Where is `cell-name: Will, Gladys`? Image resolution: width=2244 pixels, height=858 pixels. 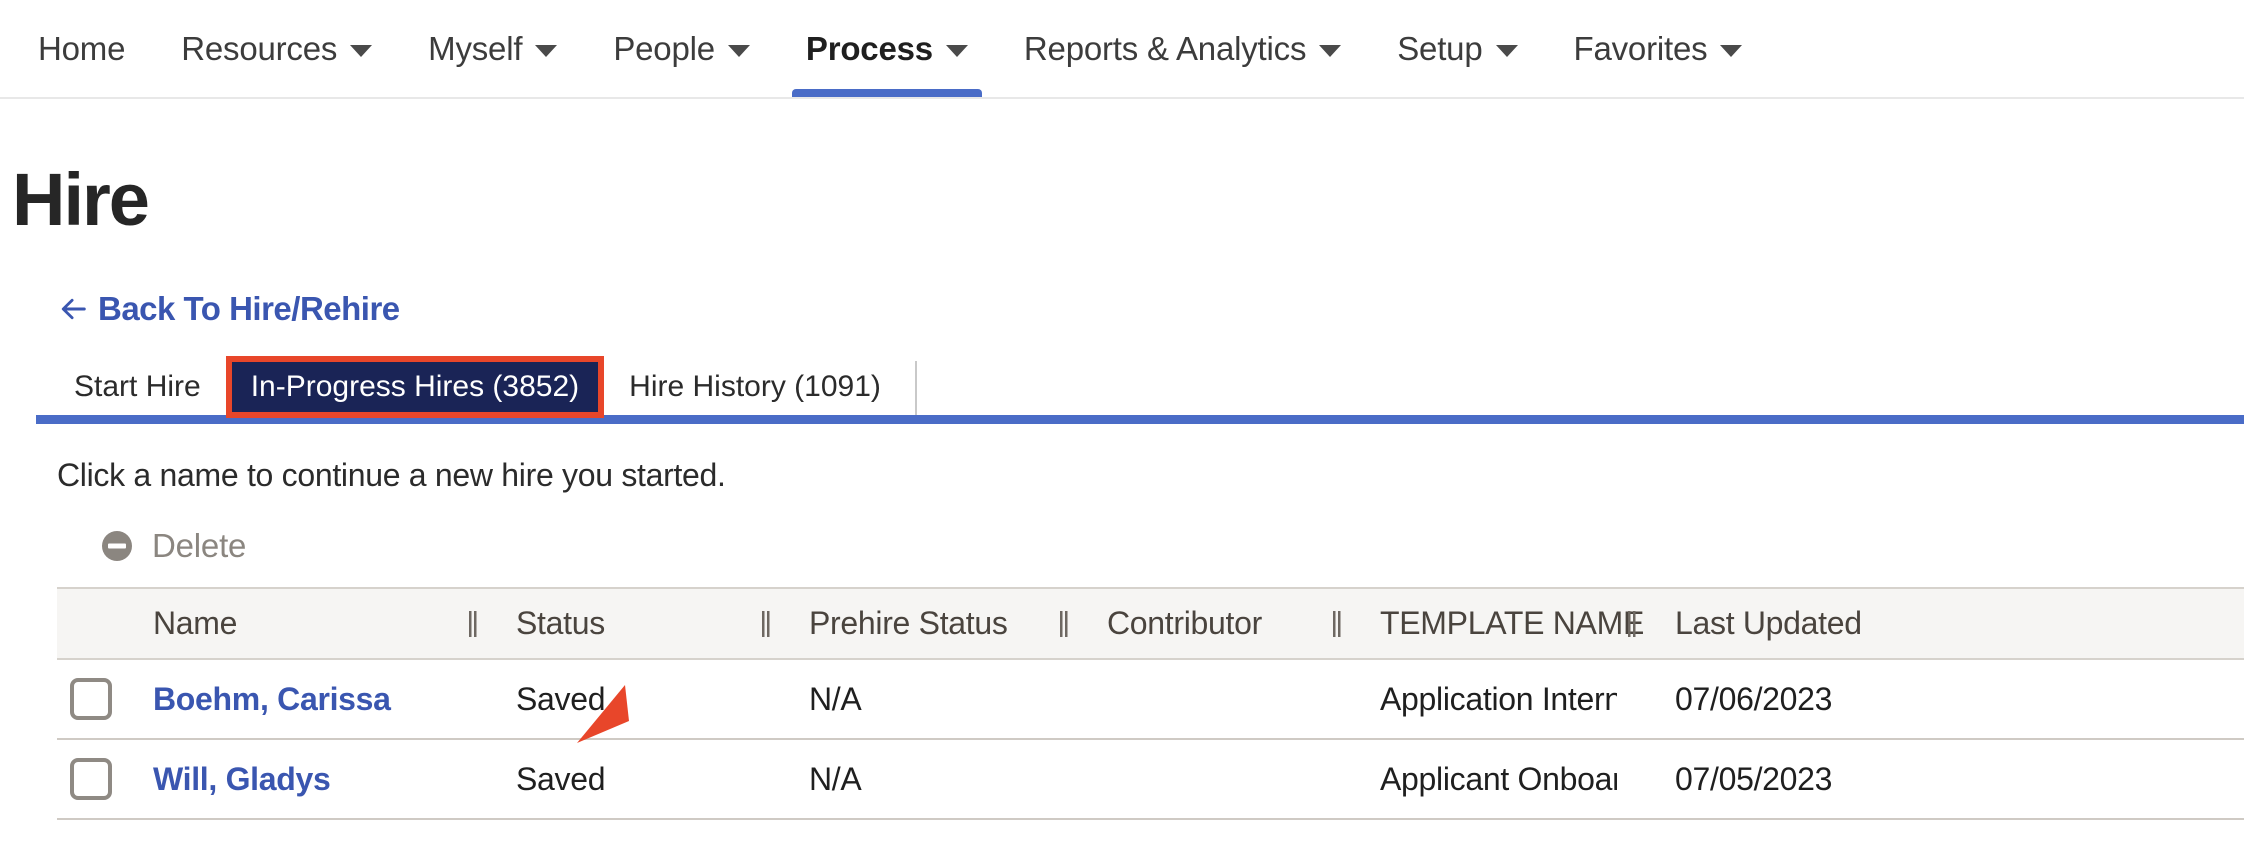
cell-name: Will, Gladys is located at coordinates (242, 778).